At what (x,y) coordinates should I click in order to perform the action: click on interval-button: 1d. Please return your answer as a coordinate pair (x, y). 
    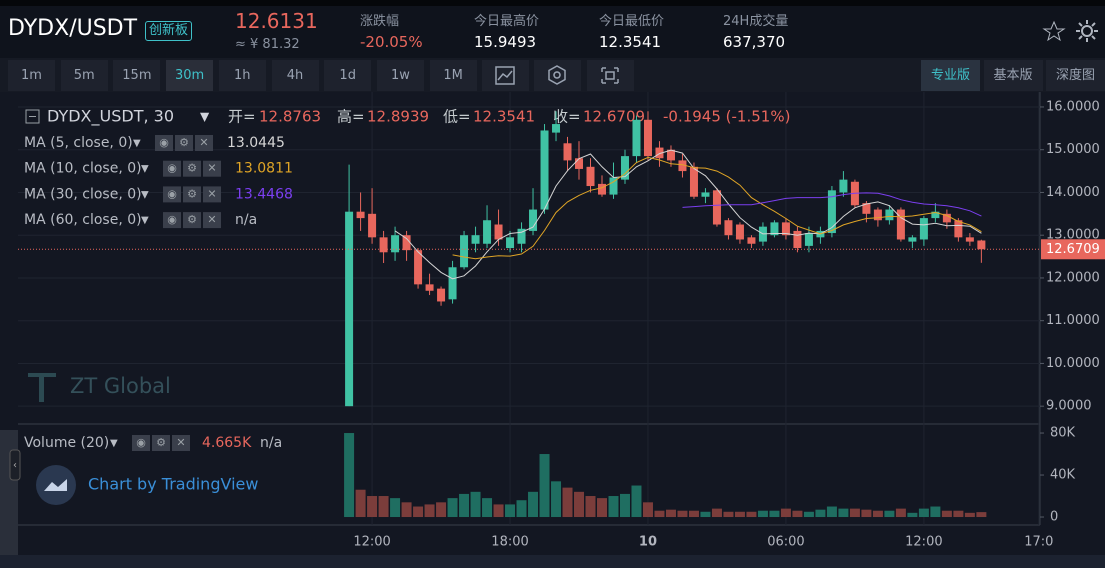
    Looking at the image, I should click on (348, 75).